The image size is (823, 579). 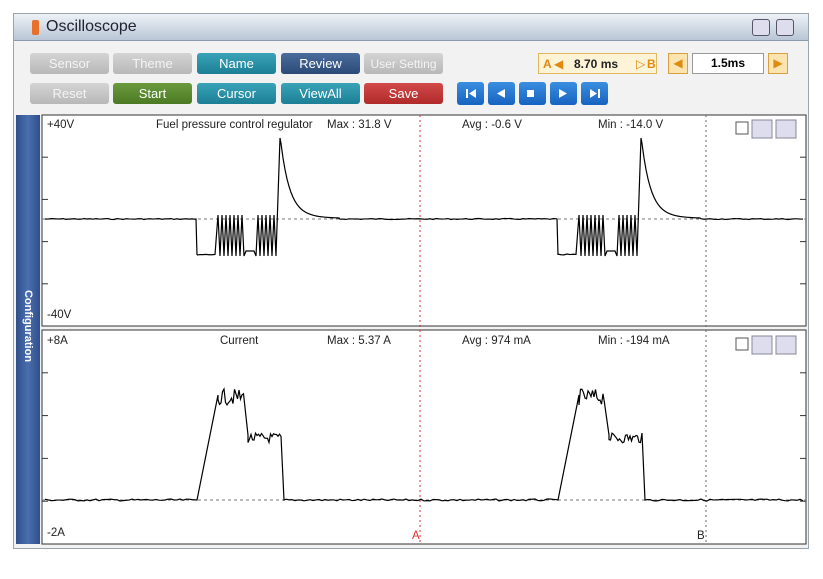 I want to click on viewall-button: ViewAll, so click(x=320, y=93).